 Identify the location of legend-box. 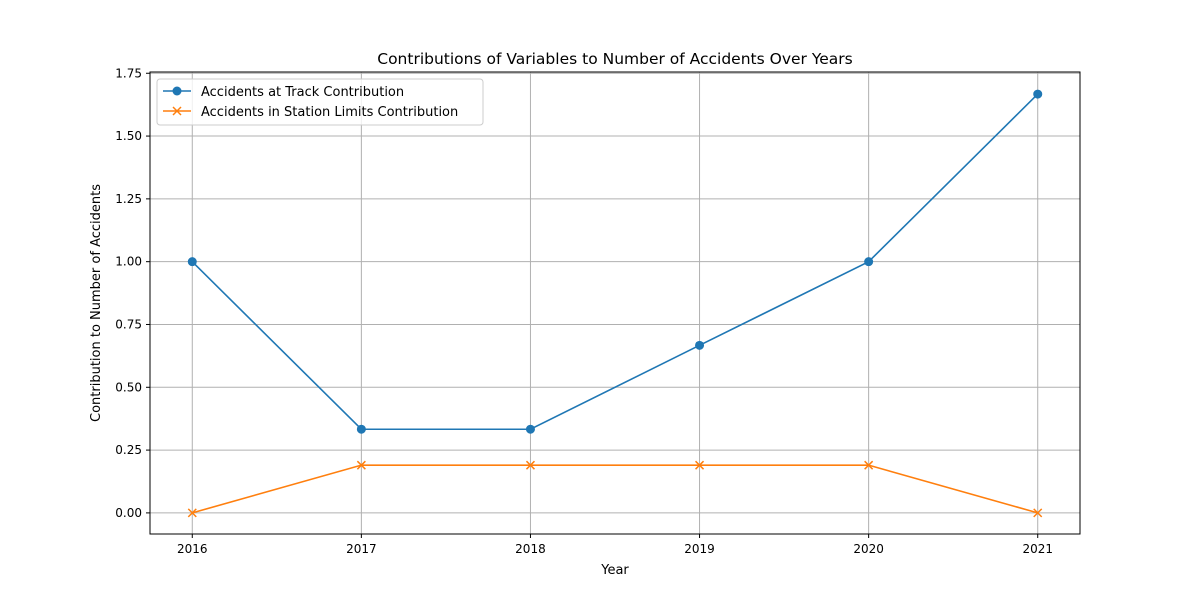
(320, 102).